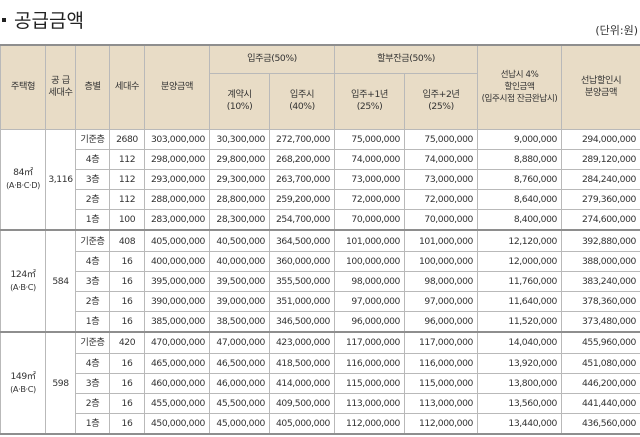 Image resolution: width=640 pixels, height=437 pixels. I want to click on price-cell: 460,000,000, so click(177, 383).